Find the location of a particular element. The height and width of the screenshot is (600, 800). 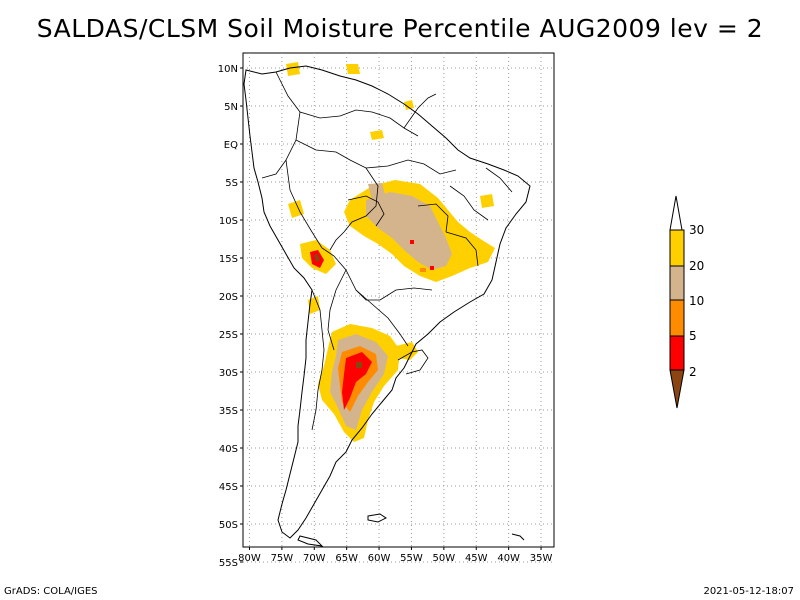

lon-tick-label: 60W is located at coordinates (379, 558).